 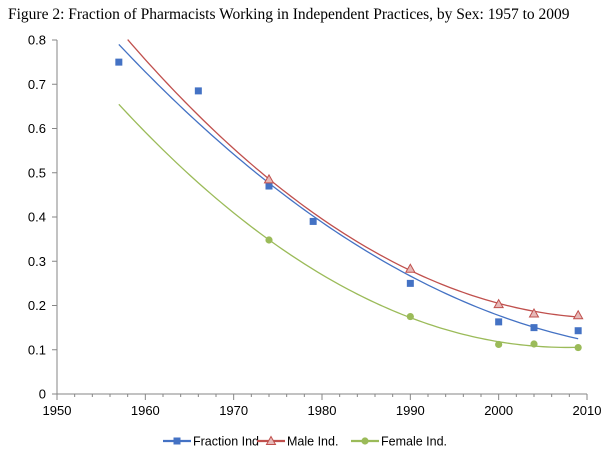 I want to click on y-tick-label: 0.7, so click(x=37, y=84).